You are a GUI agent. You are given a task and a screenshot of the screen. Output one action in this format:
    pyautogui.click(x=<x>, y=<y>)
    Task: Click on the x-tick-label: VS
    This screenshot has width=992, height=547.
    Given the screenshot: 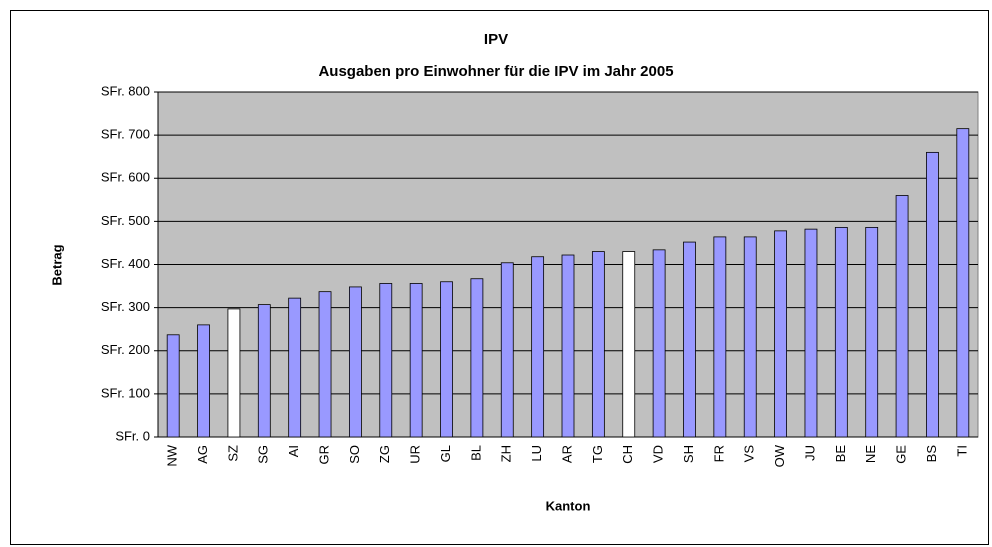 What is the action you would take?
    pyautogui.click(x=749, y=454)
    